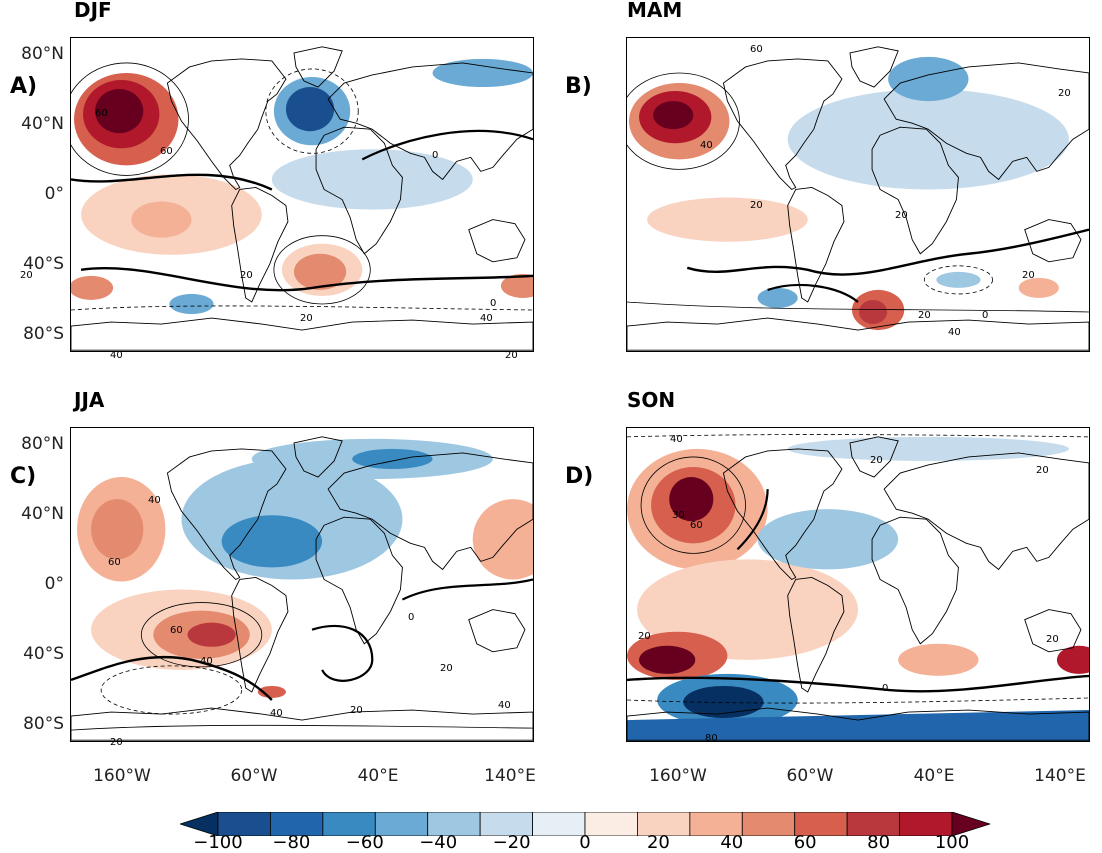  What do you see at coordinates (879, 842) in the screenshot?
I see `colorbar-tick-label: 80` at bounding box center [879, 842].